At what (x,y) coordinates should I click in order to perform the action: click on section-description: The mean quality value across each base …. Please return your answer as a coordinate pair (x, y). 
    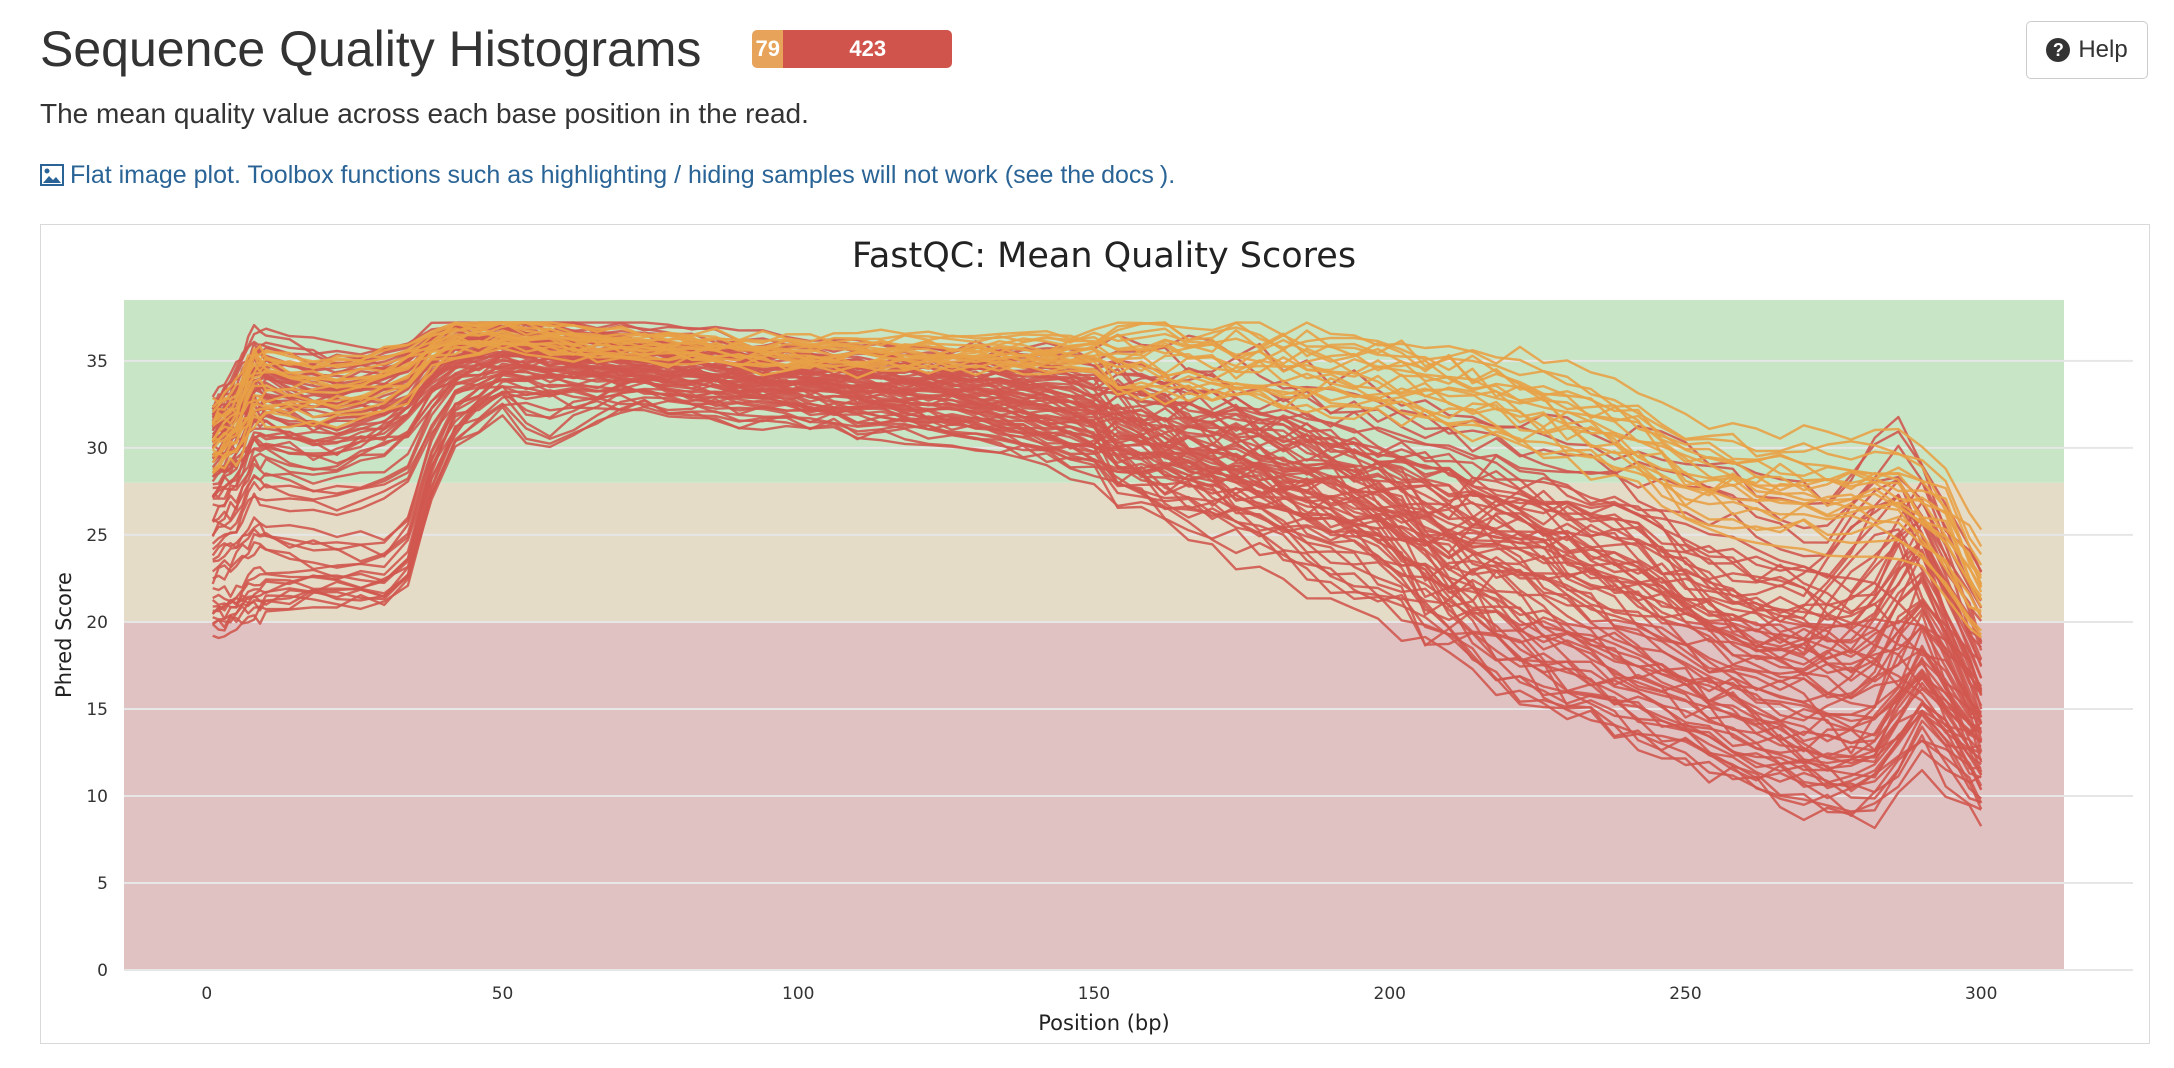
    Looking at the image, I should click on (424, 113).